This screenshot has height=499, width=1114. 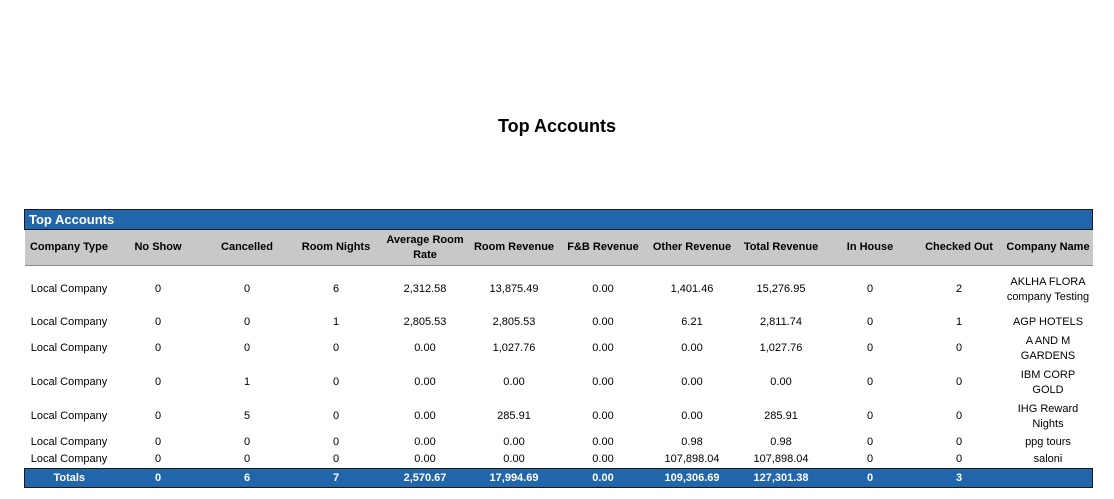 What do you see at coordinates (1048, 478) in the screenshot?
I see `totals-cell` at bounding box center [1048, 478].